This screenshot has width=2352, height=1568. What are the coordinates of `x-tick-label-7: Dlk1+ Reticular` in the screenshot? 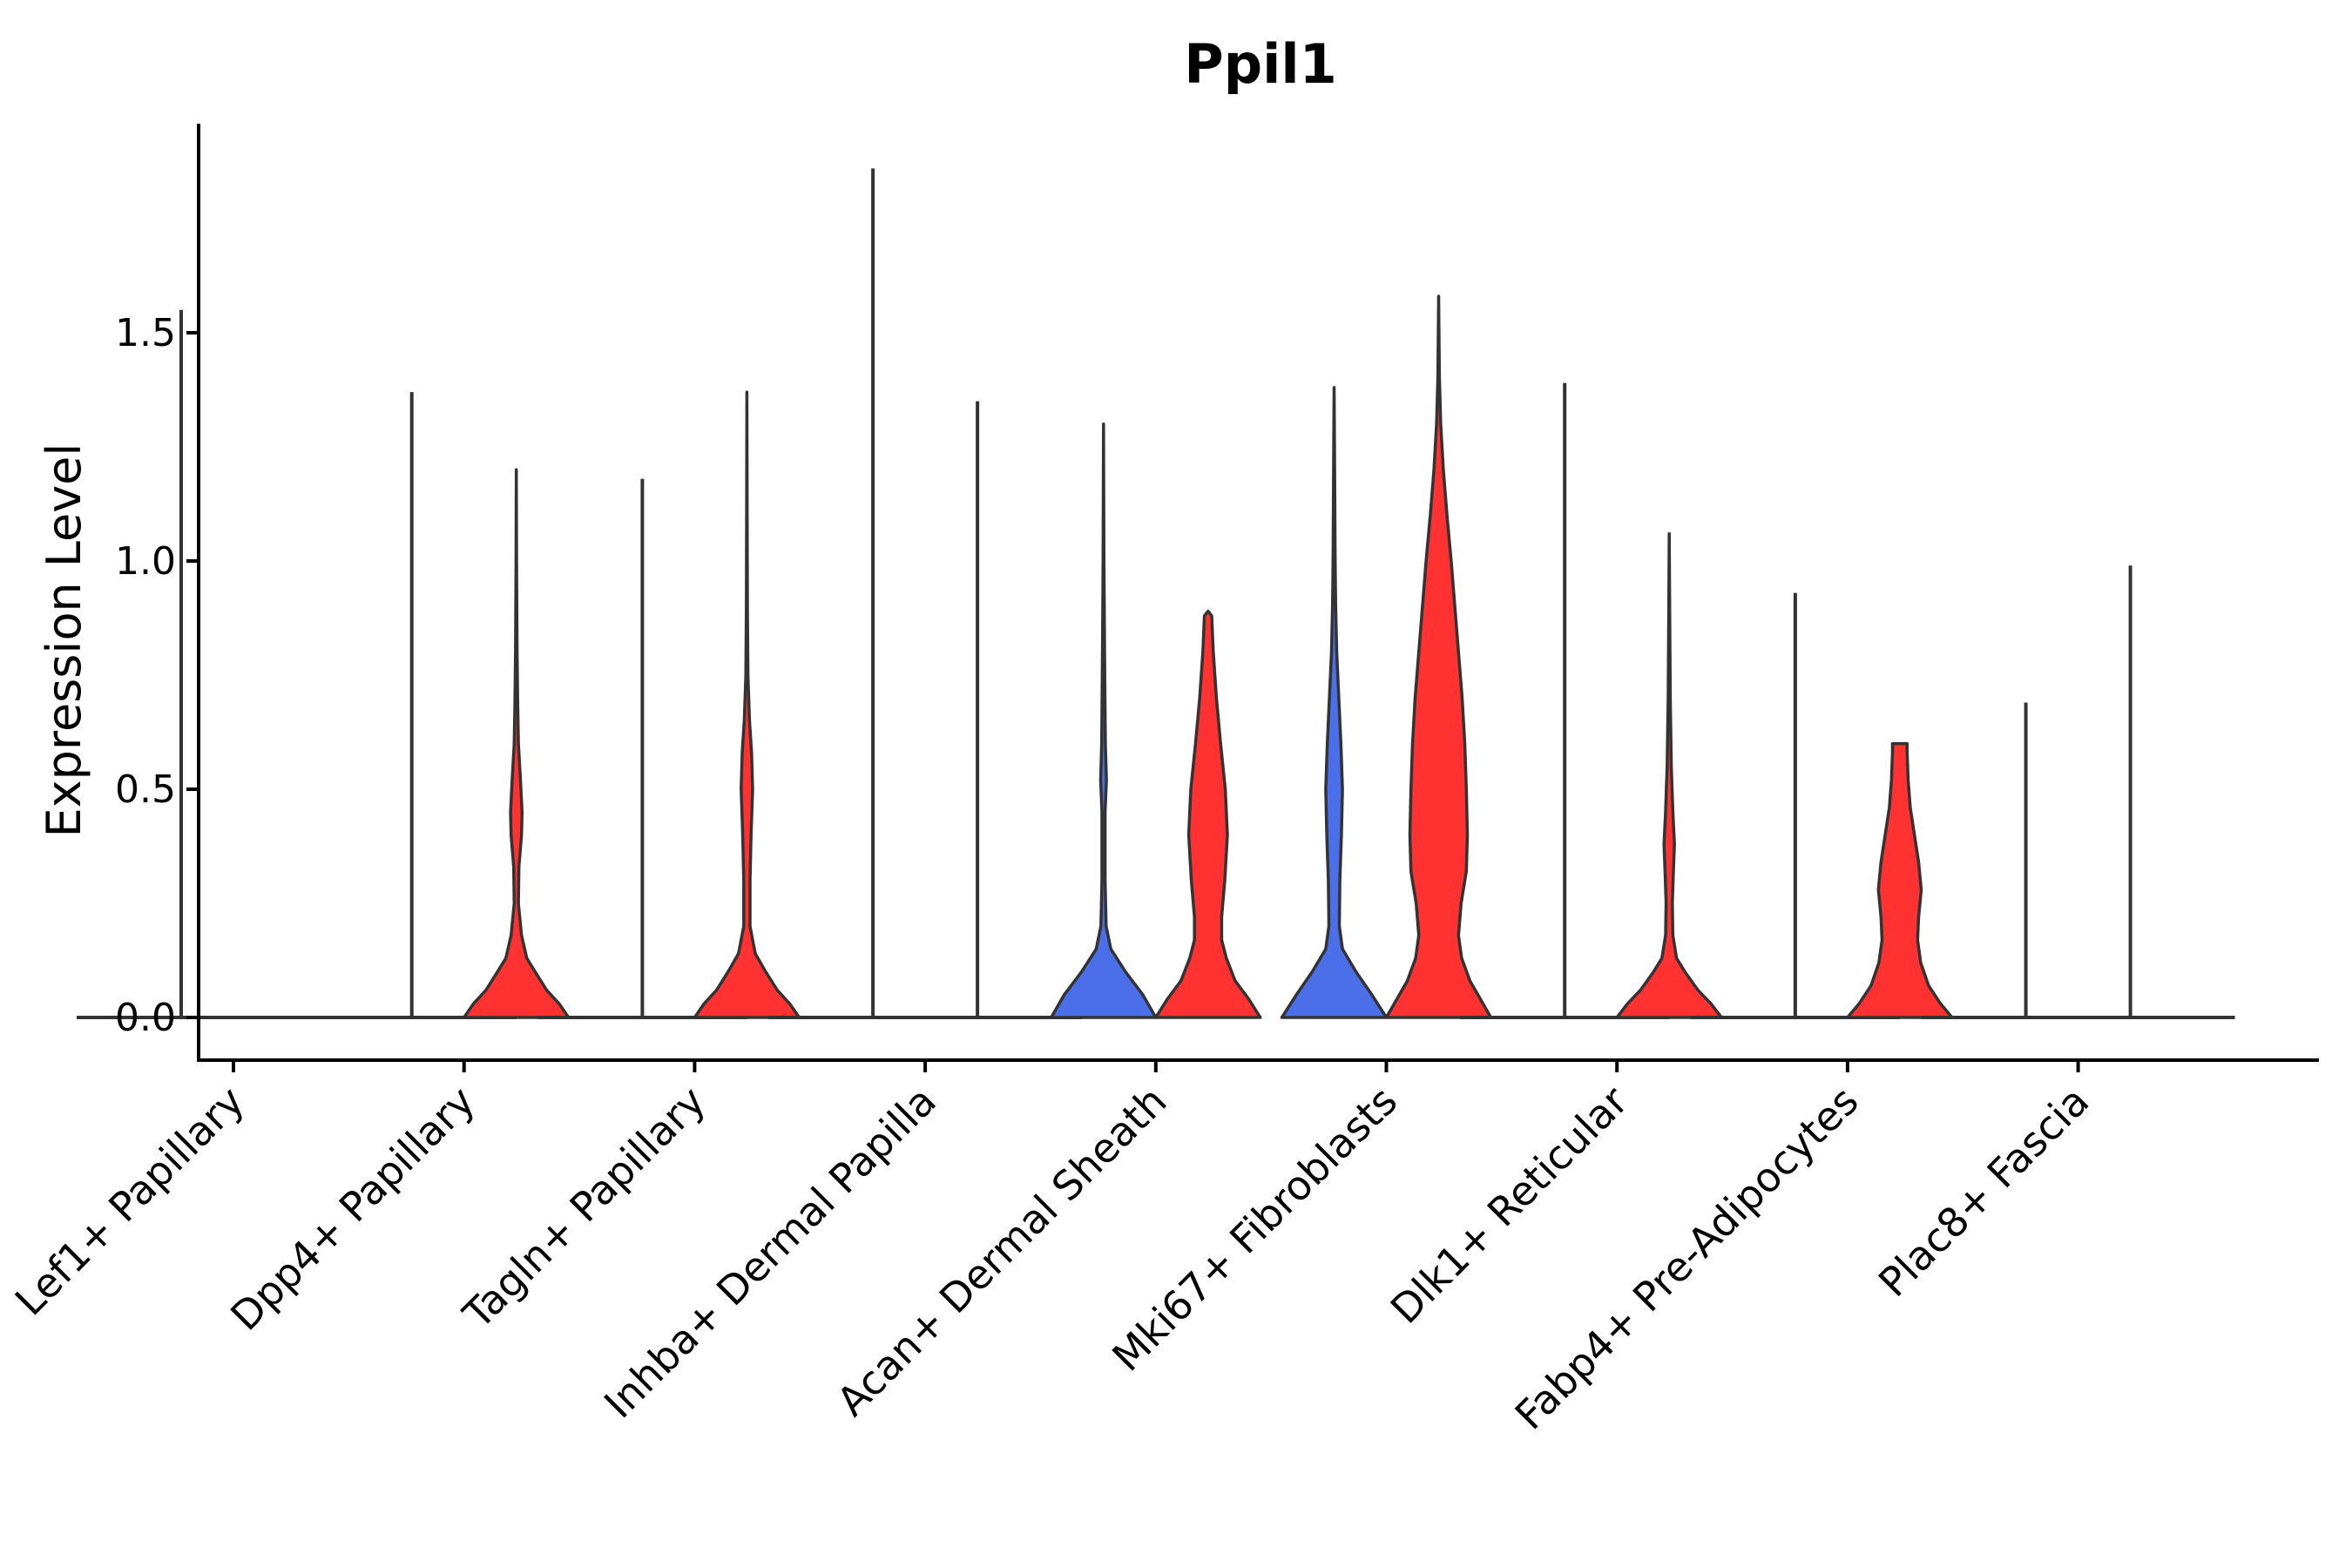 It's located at (1509, 1205).